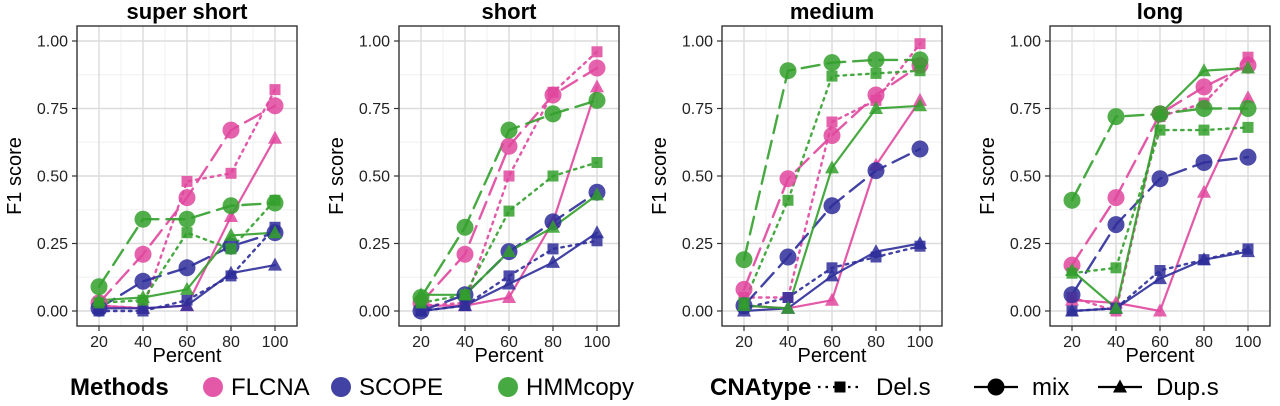  Describe the element at coordinates (996, 387) in the screenshot. I see `legend-key-mix` at that location.